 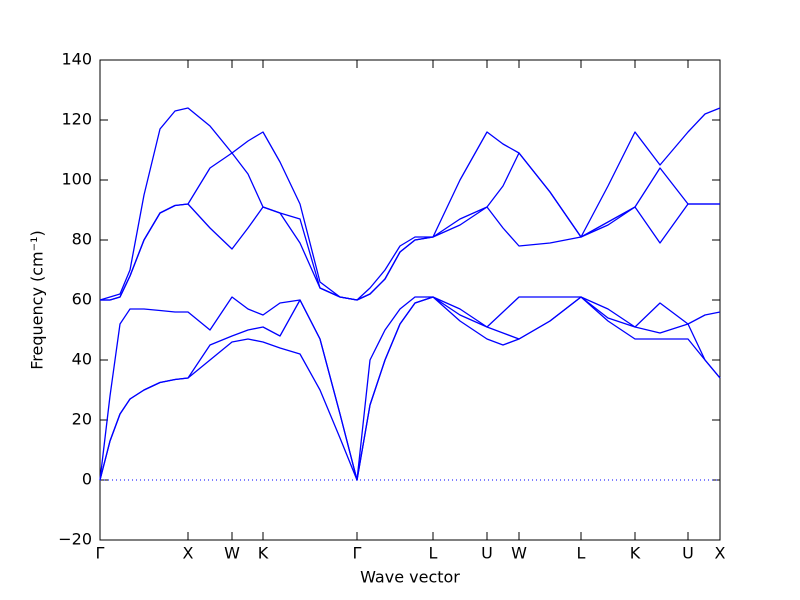 I want to click on y-tick-label: 80, so click(x=82, y=239).